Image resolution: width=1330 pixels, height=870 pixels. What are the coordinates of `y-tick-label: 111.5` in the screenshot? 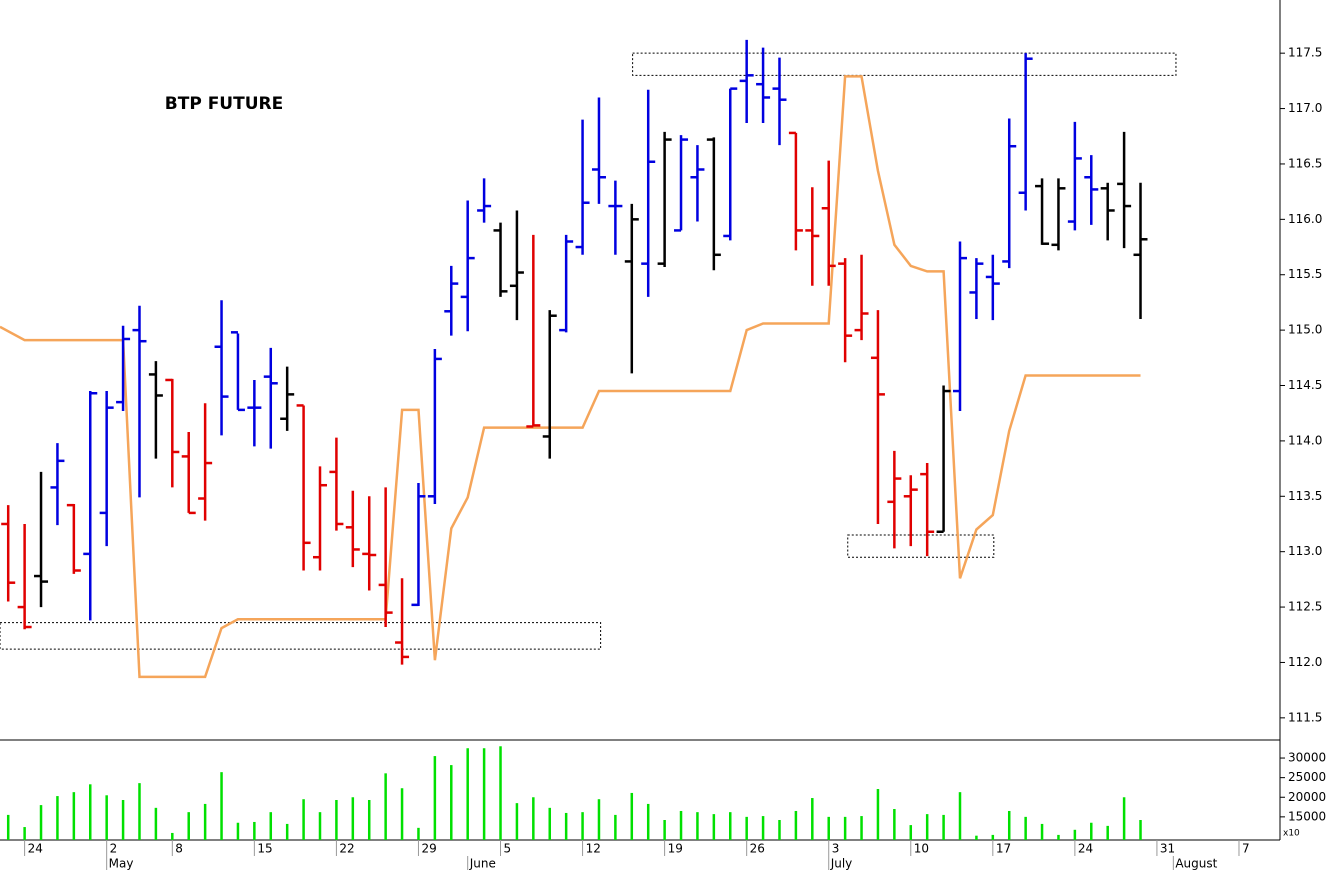 It's located at (1305, 717).